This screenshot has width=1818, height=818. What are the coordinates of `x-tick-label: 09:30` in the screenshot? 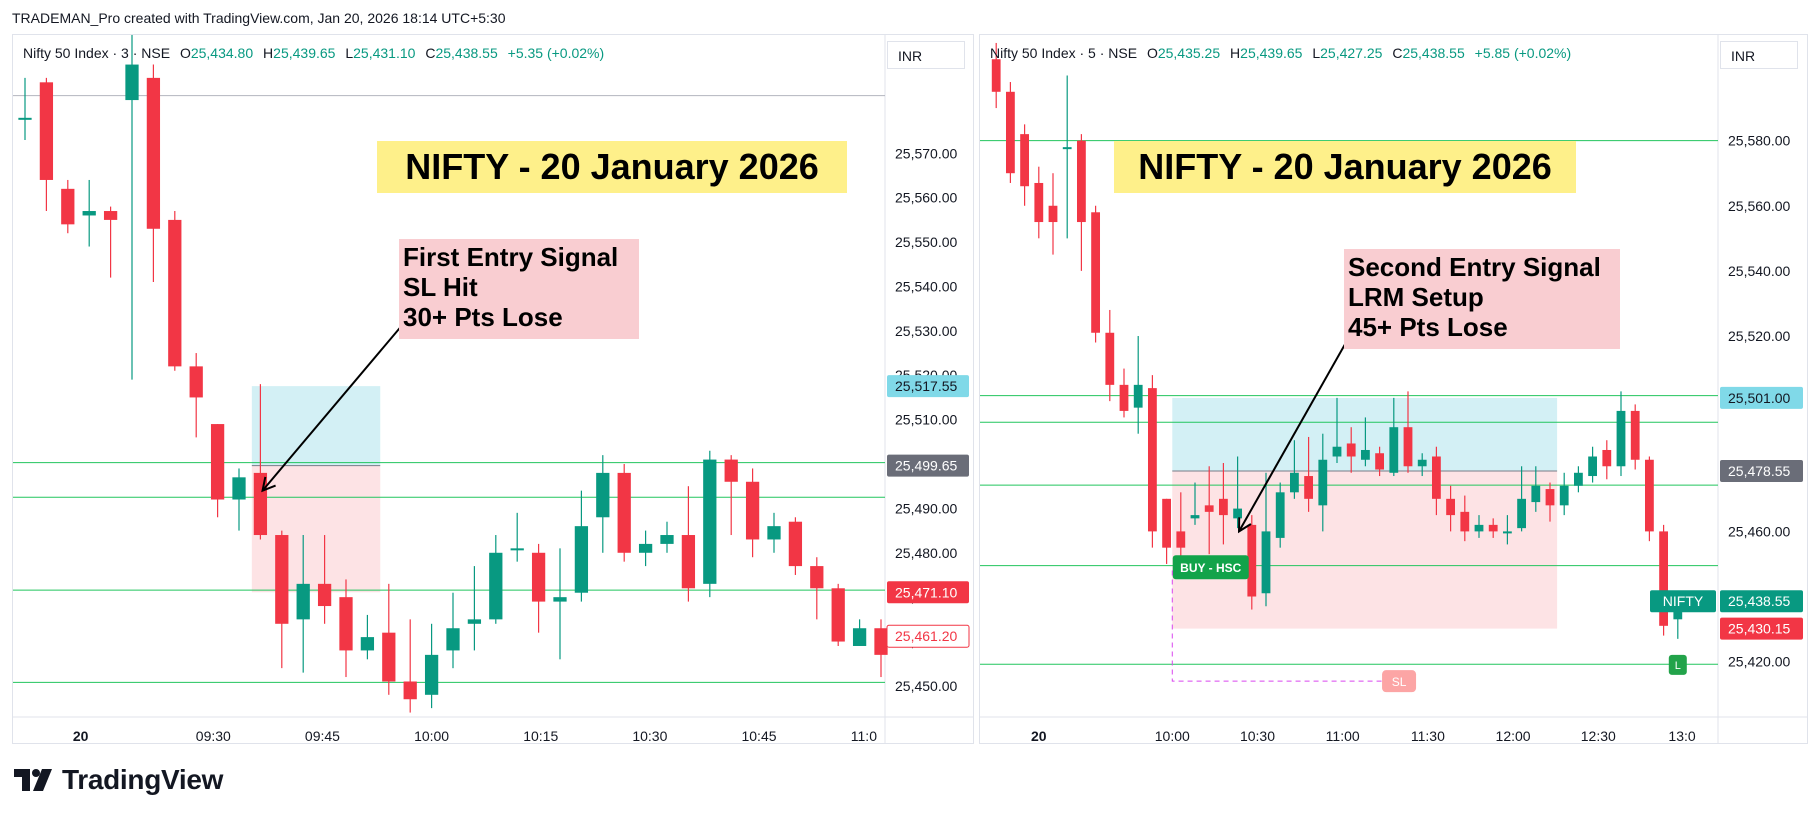 It's located at (213, 735).